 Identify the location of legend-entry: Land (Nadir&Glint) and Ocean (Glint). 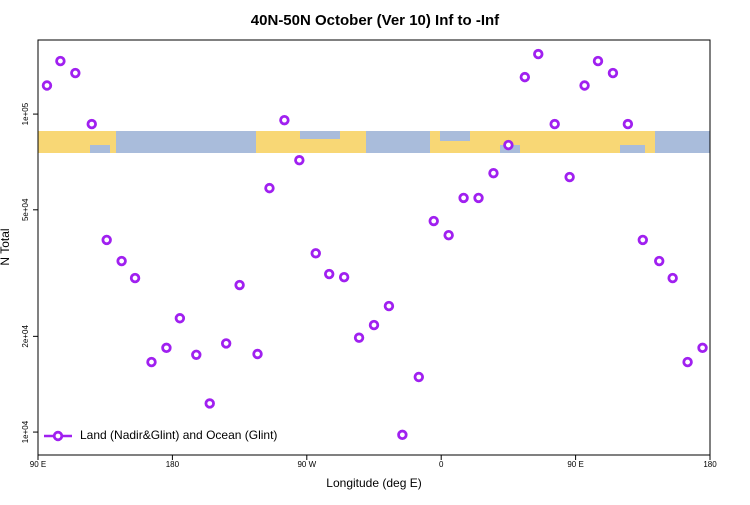
(160, 435).